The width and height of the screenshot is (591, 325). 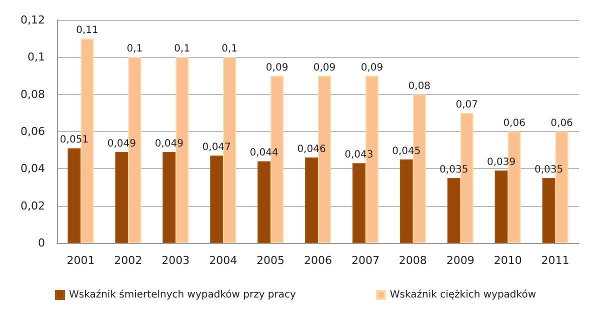 What do you see at coordinates (182, 294) in the screenshot?
I see `legend-label: Wskaźnik śmiertelnych wypadków przy pracy` at bounding box center [182, 294].